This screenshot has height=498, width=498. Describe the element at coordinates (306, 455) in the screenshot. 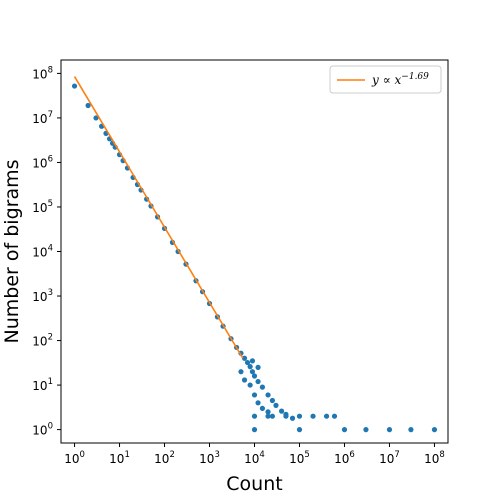

I see `x-tick-exponent: 5` at that location.